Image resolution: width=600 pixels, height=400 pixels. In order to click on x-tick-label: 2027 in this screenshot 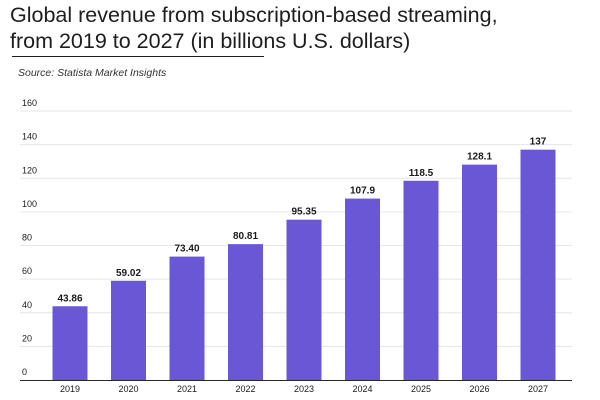, I will do `click(538, 389)`.